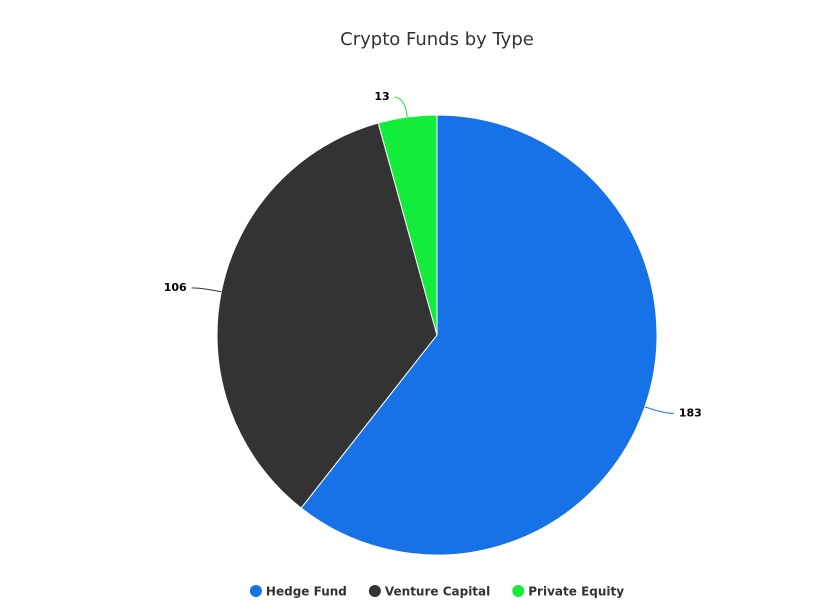 Image resolution: width=836 pixels, height=614 pixels. What do you see at coordinates (690, 412) in the screenshot?
I see `data-label: 183` at bounding box center [690, 412].